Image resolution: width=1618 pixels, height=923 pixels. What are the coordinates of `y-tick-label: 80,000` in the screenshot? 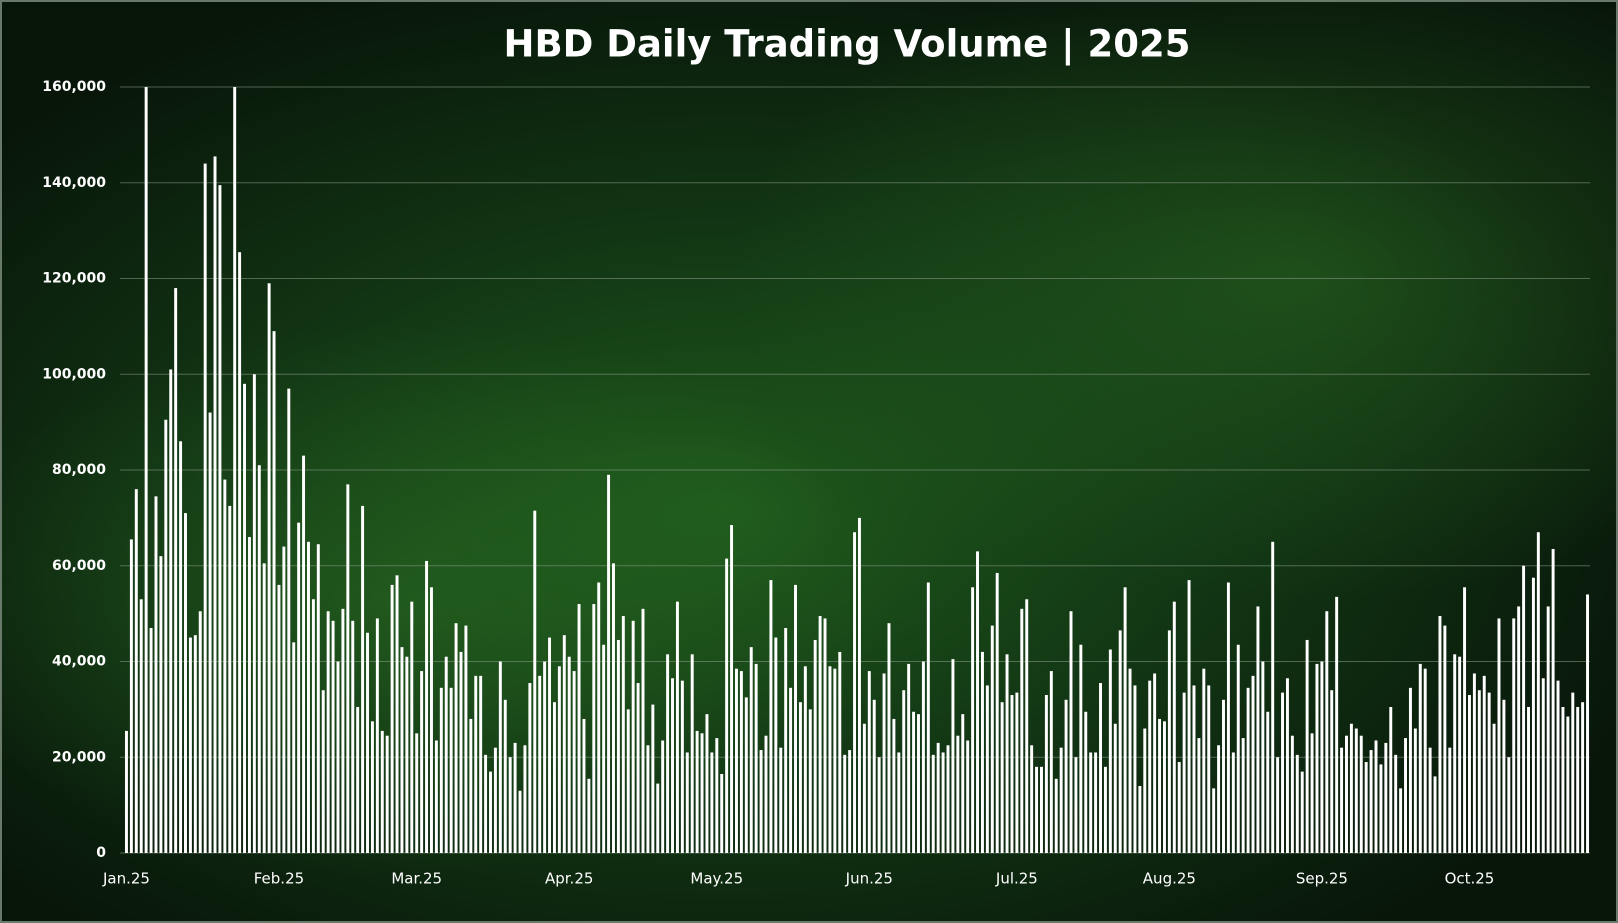 It's located at (79, 470).